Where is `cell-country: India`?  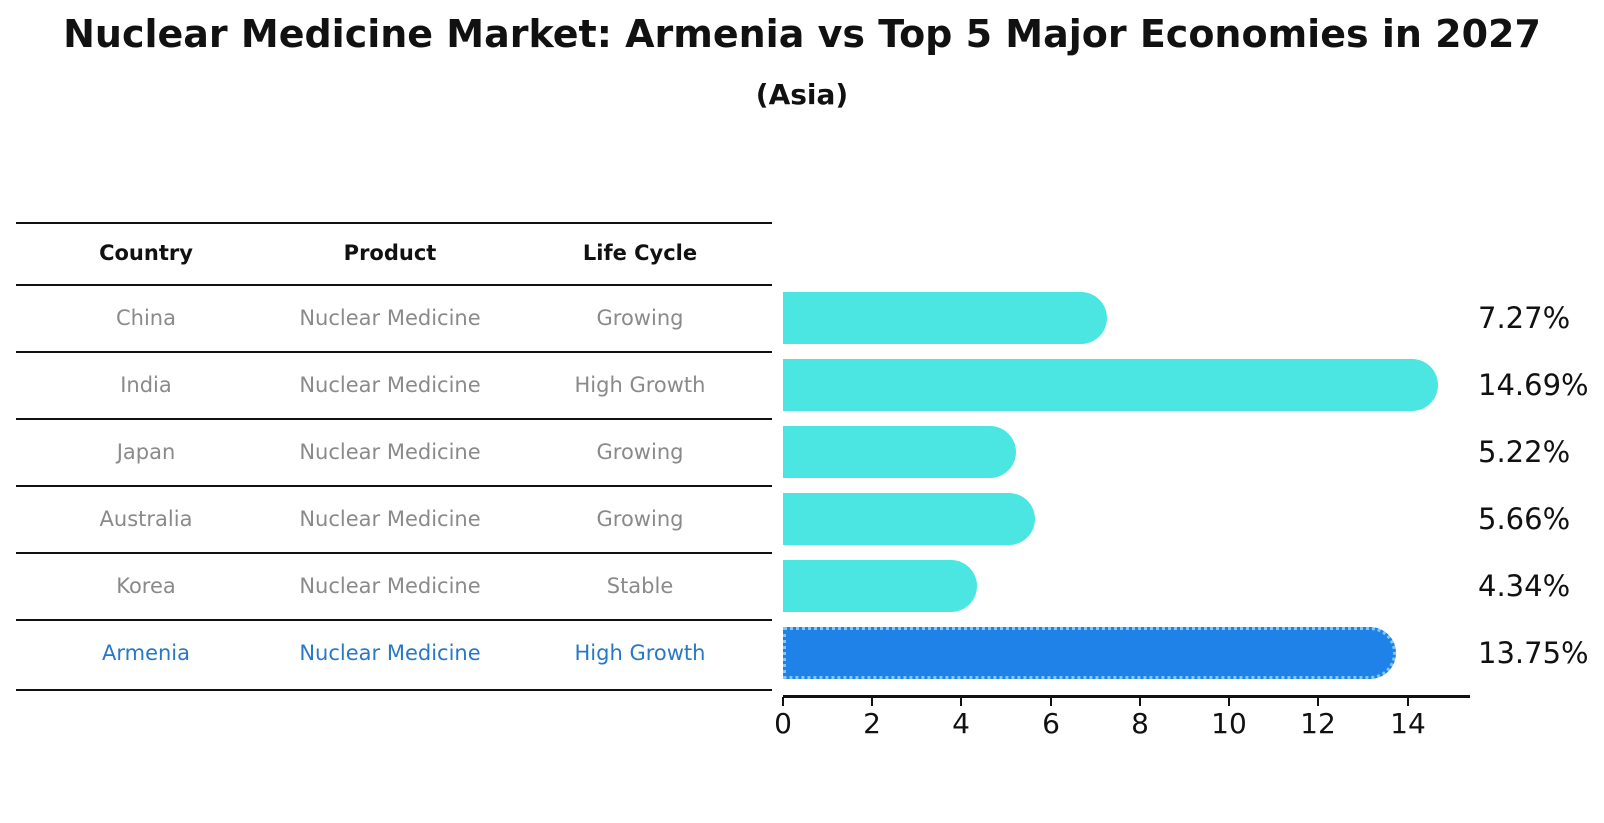
cell-country: India is located at coordinates (146, 385).